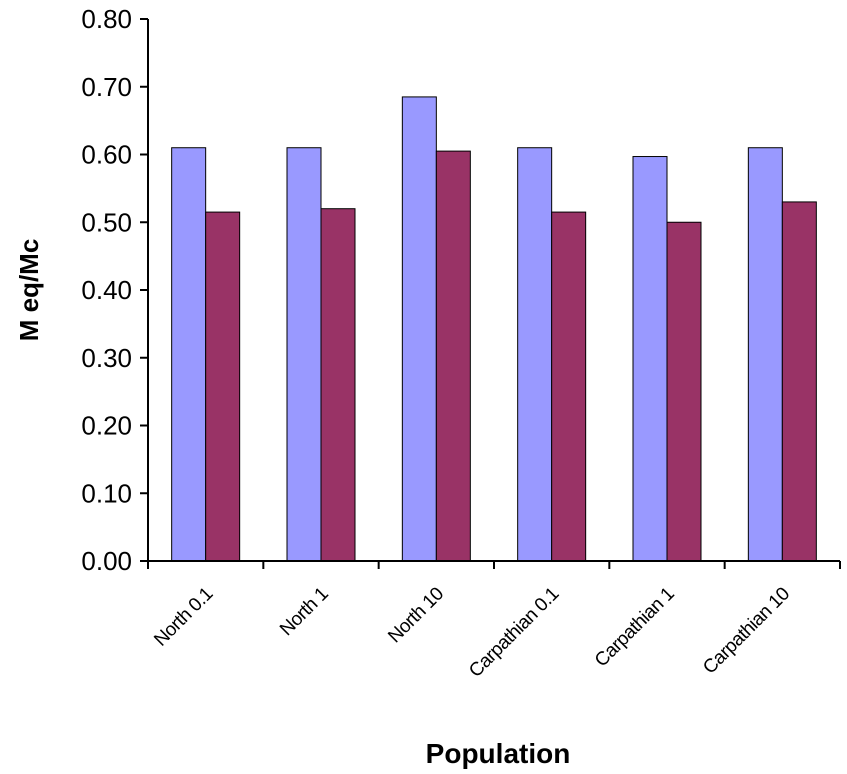 This screenshot has width=847, height=774. Describe the element at coordinates (106, 290) in the screenshot. I see `y-tick-label: 0.40` at that location.